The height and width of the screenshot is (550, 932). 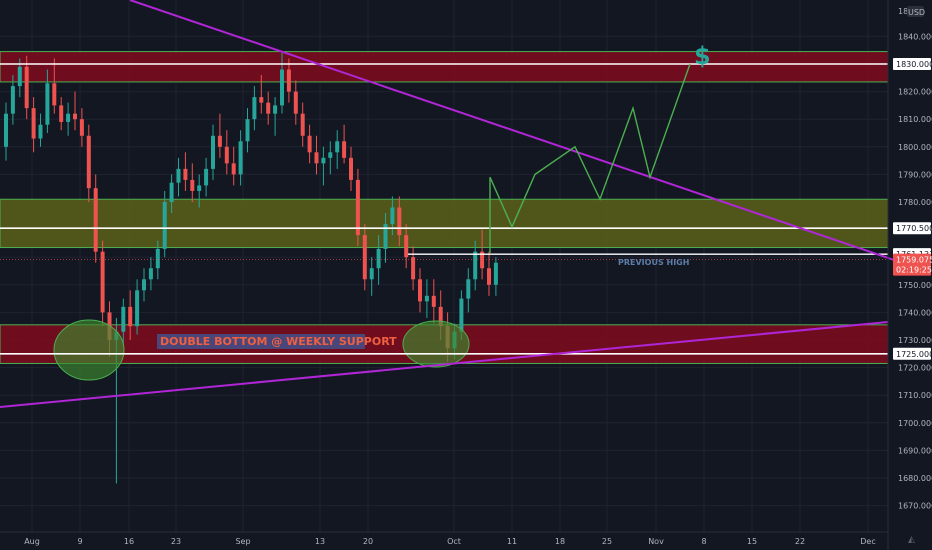 I want to click on time-tick-label: 23, so click(x=176, y=541).